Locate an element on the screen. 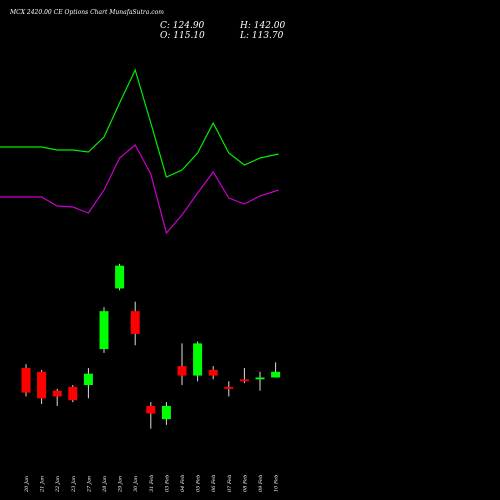 This screenshot has height=500, width=500. x-tick-label: 23 Jan is located at coordinates (74, 484).